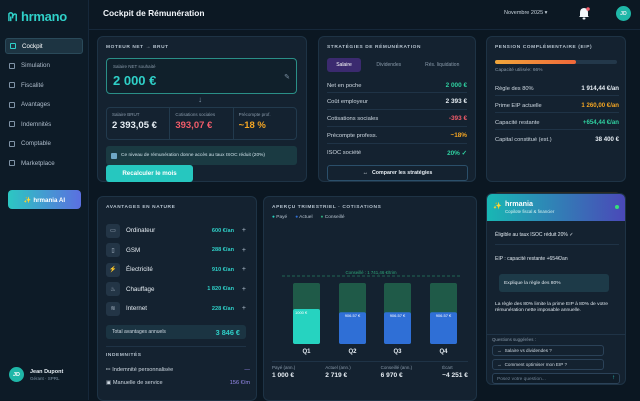 This screenshot has height=401, width=640. Describe the element at coordinates (176, 230) in the screenshot. I see `avantage-row: ▭ Ordinateur 600 €/an +` at that location.